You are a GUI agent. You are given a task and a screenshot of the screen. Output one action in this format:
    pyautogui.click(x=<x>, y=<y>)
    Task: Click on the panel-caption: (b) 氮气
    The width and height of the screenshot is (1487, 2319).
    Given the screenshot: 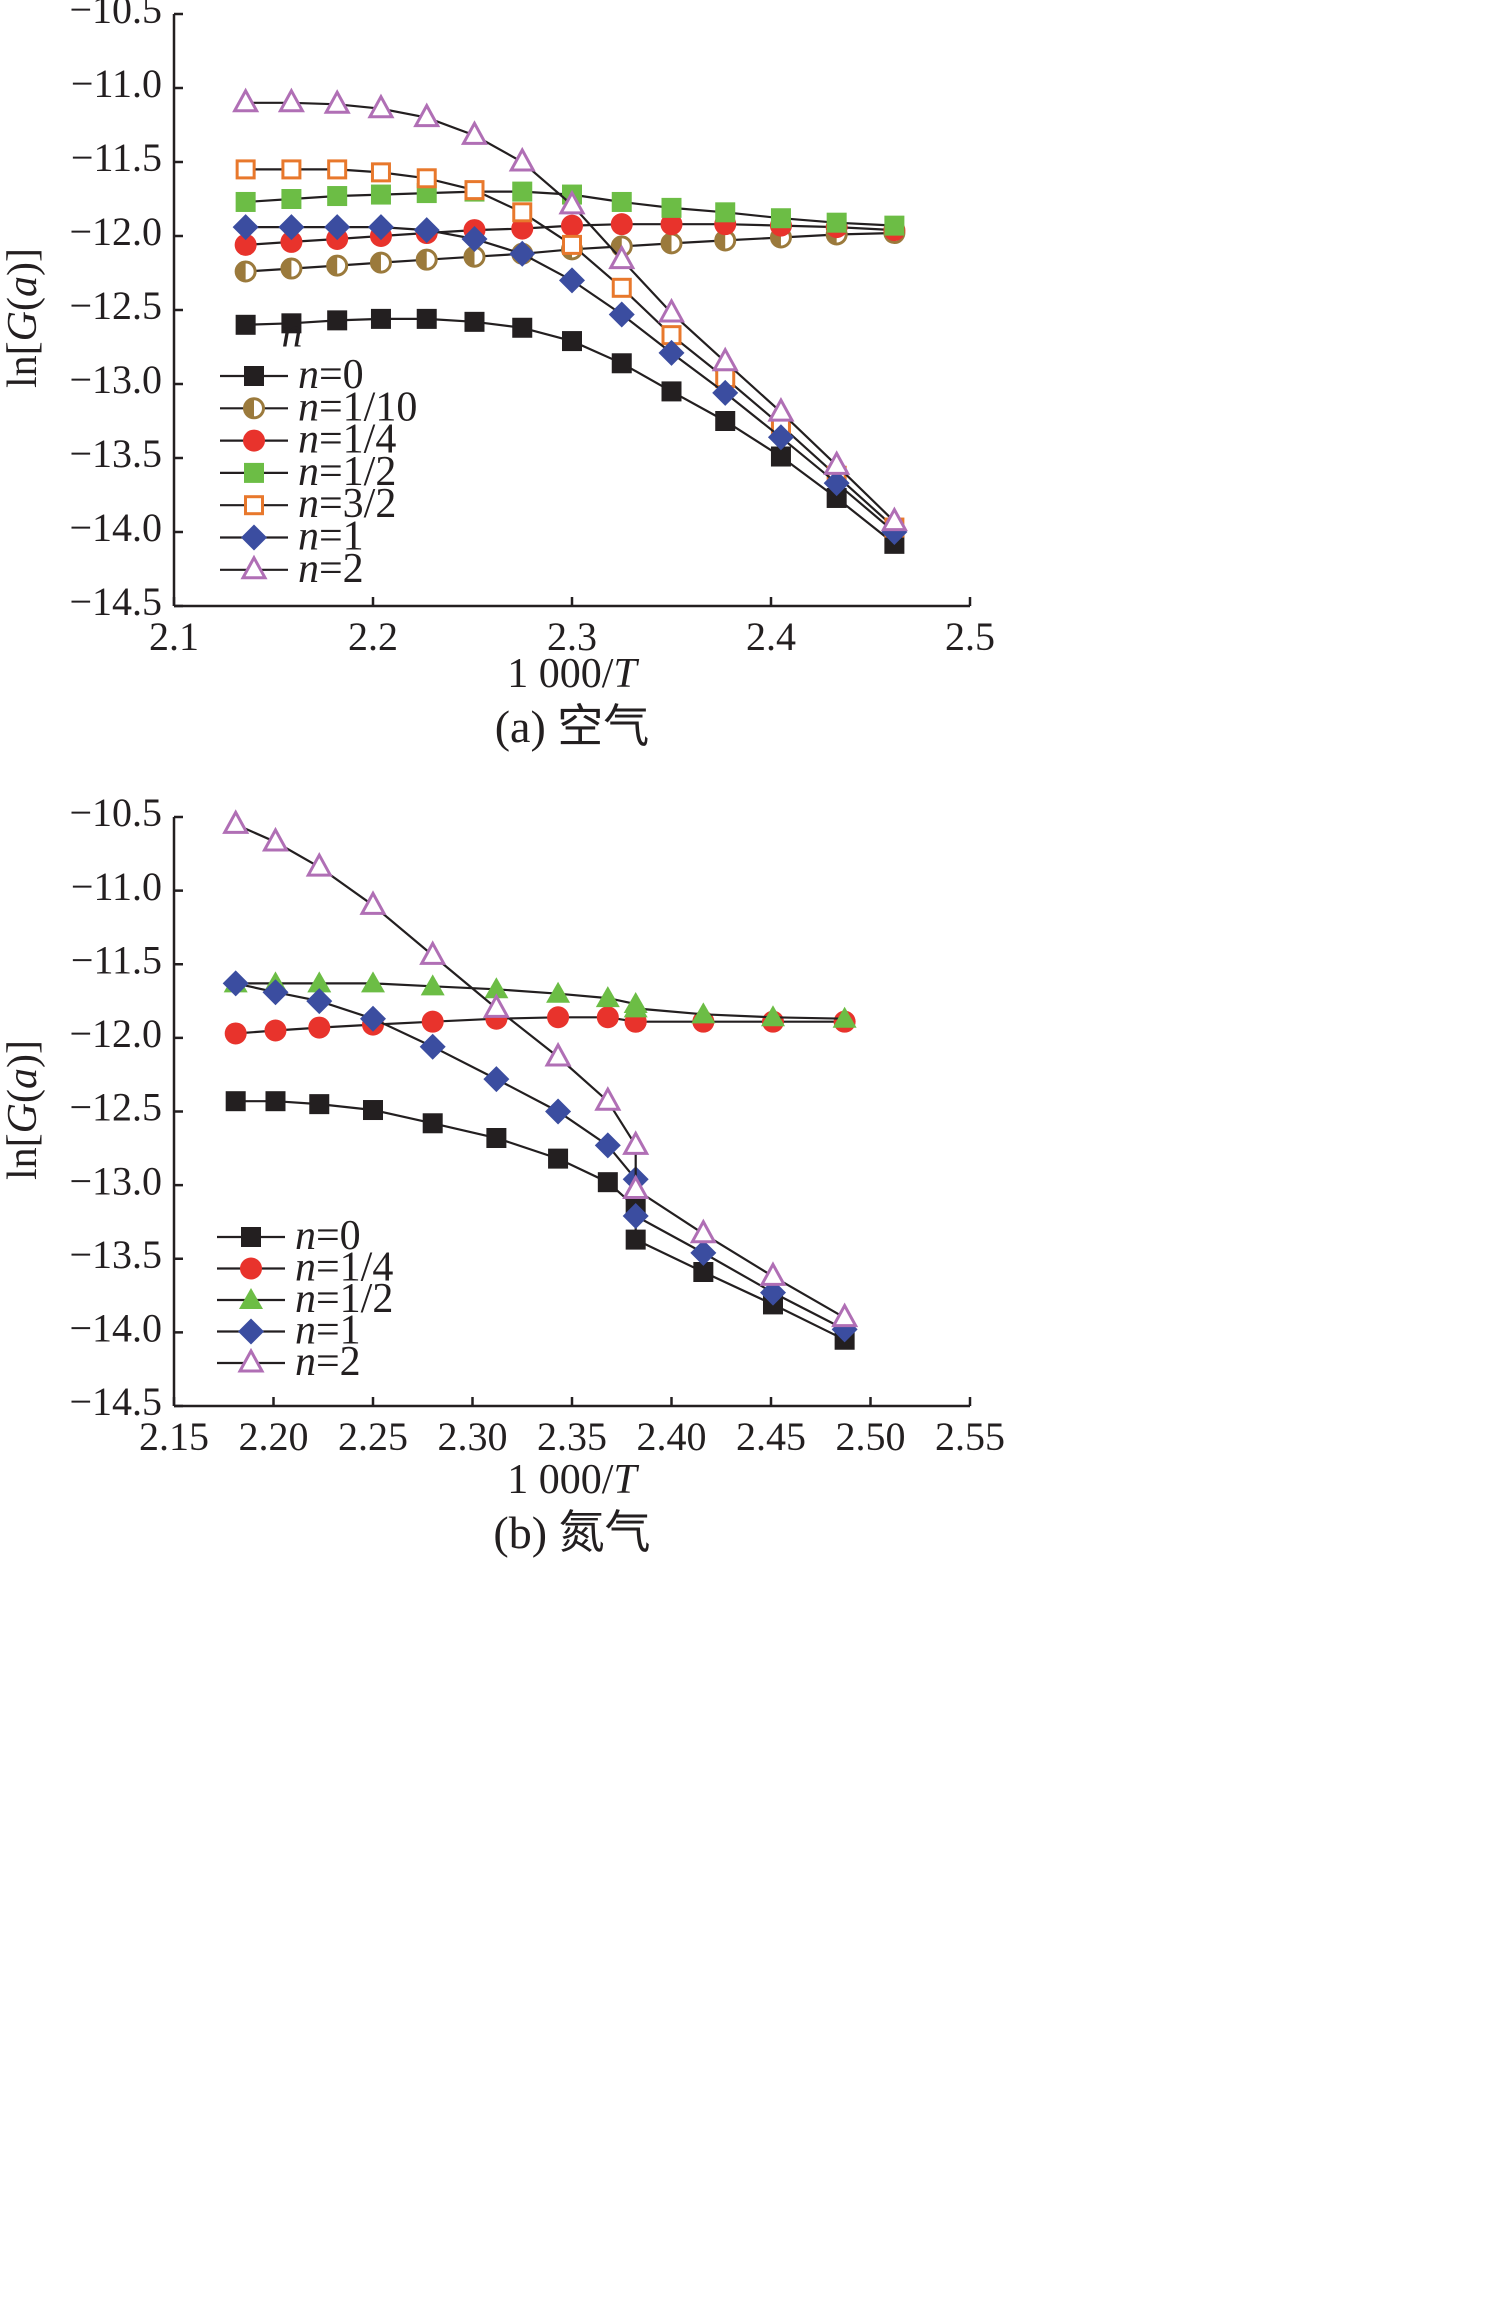 What is the action you would take?
    pyautogui.click(x=571, y=1532)
    